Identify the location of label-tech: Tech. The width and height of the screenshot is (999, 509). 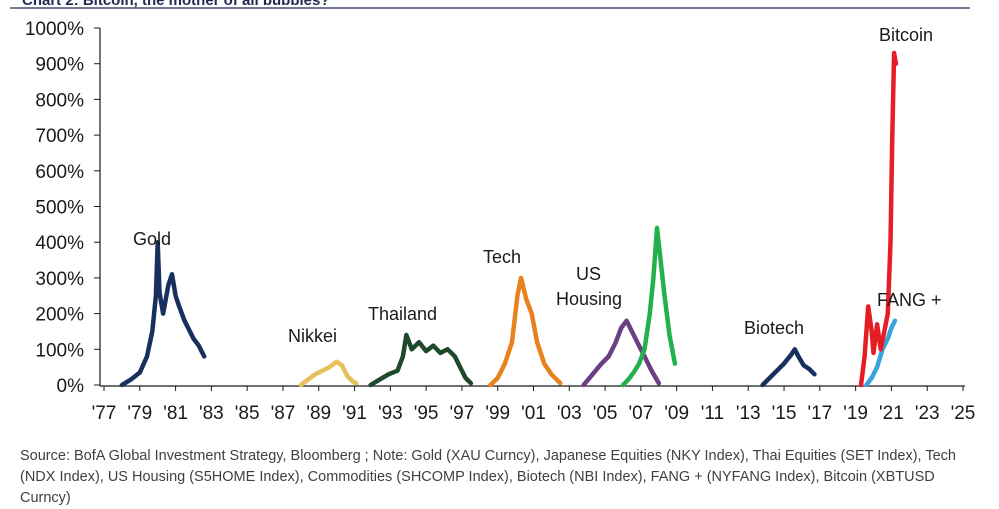
(502, 257).